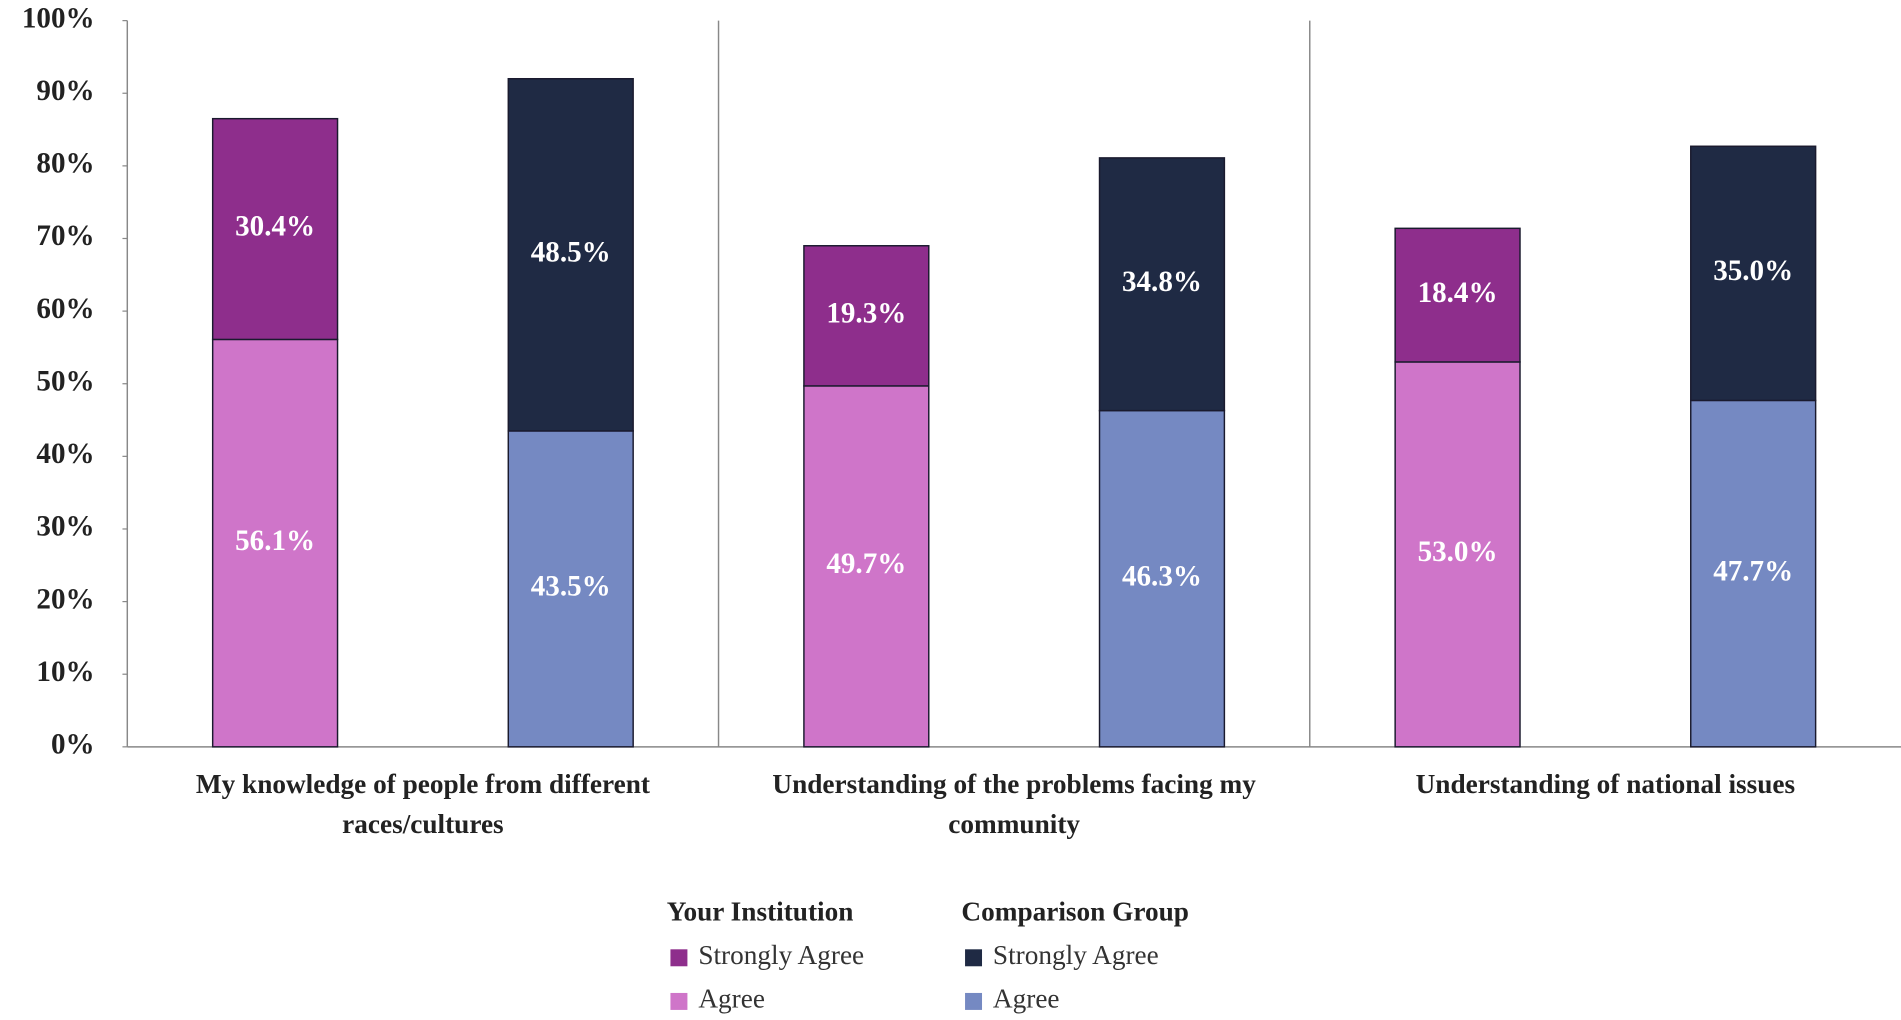 The height and width of the screenshot is (1020, 1901). Describe the element at coordinates (760, 911) in the screenshot. I see `legend-heading: Your Institution` at that location.